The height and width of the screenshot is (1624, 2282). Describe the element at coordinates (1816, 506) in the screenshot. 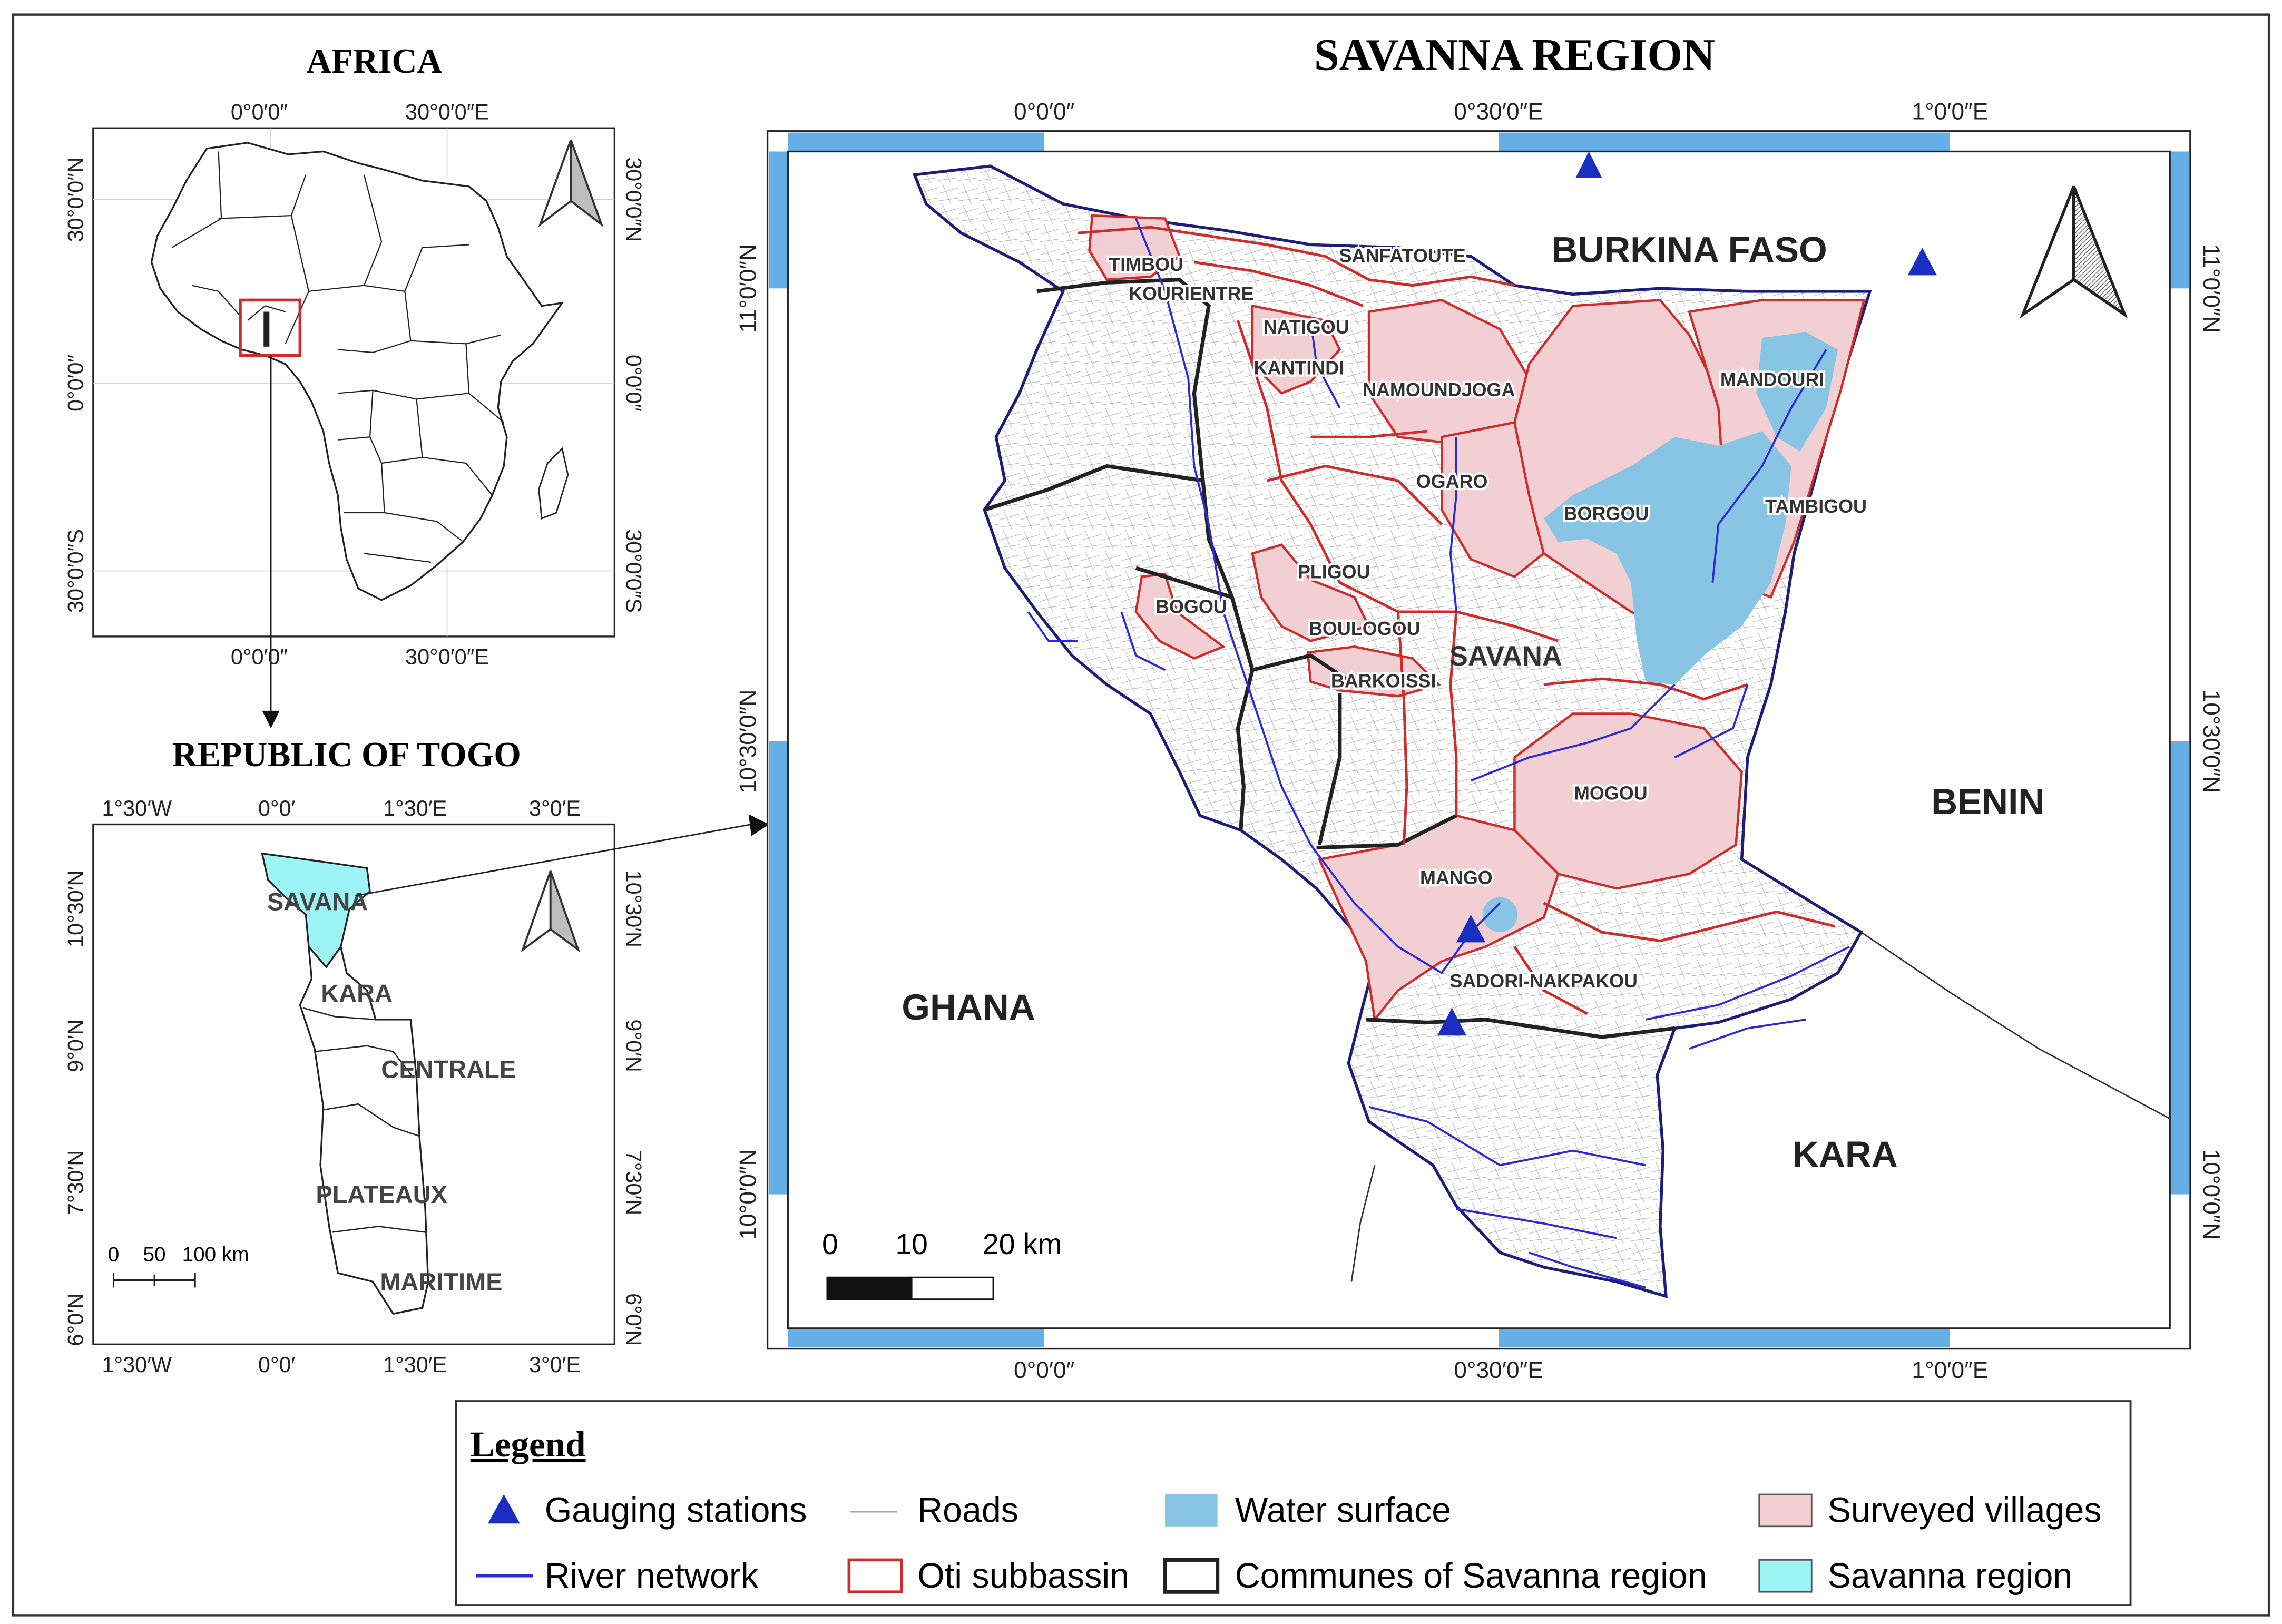

I see `village-label: TAMBIGOU` at that location.